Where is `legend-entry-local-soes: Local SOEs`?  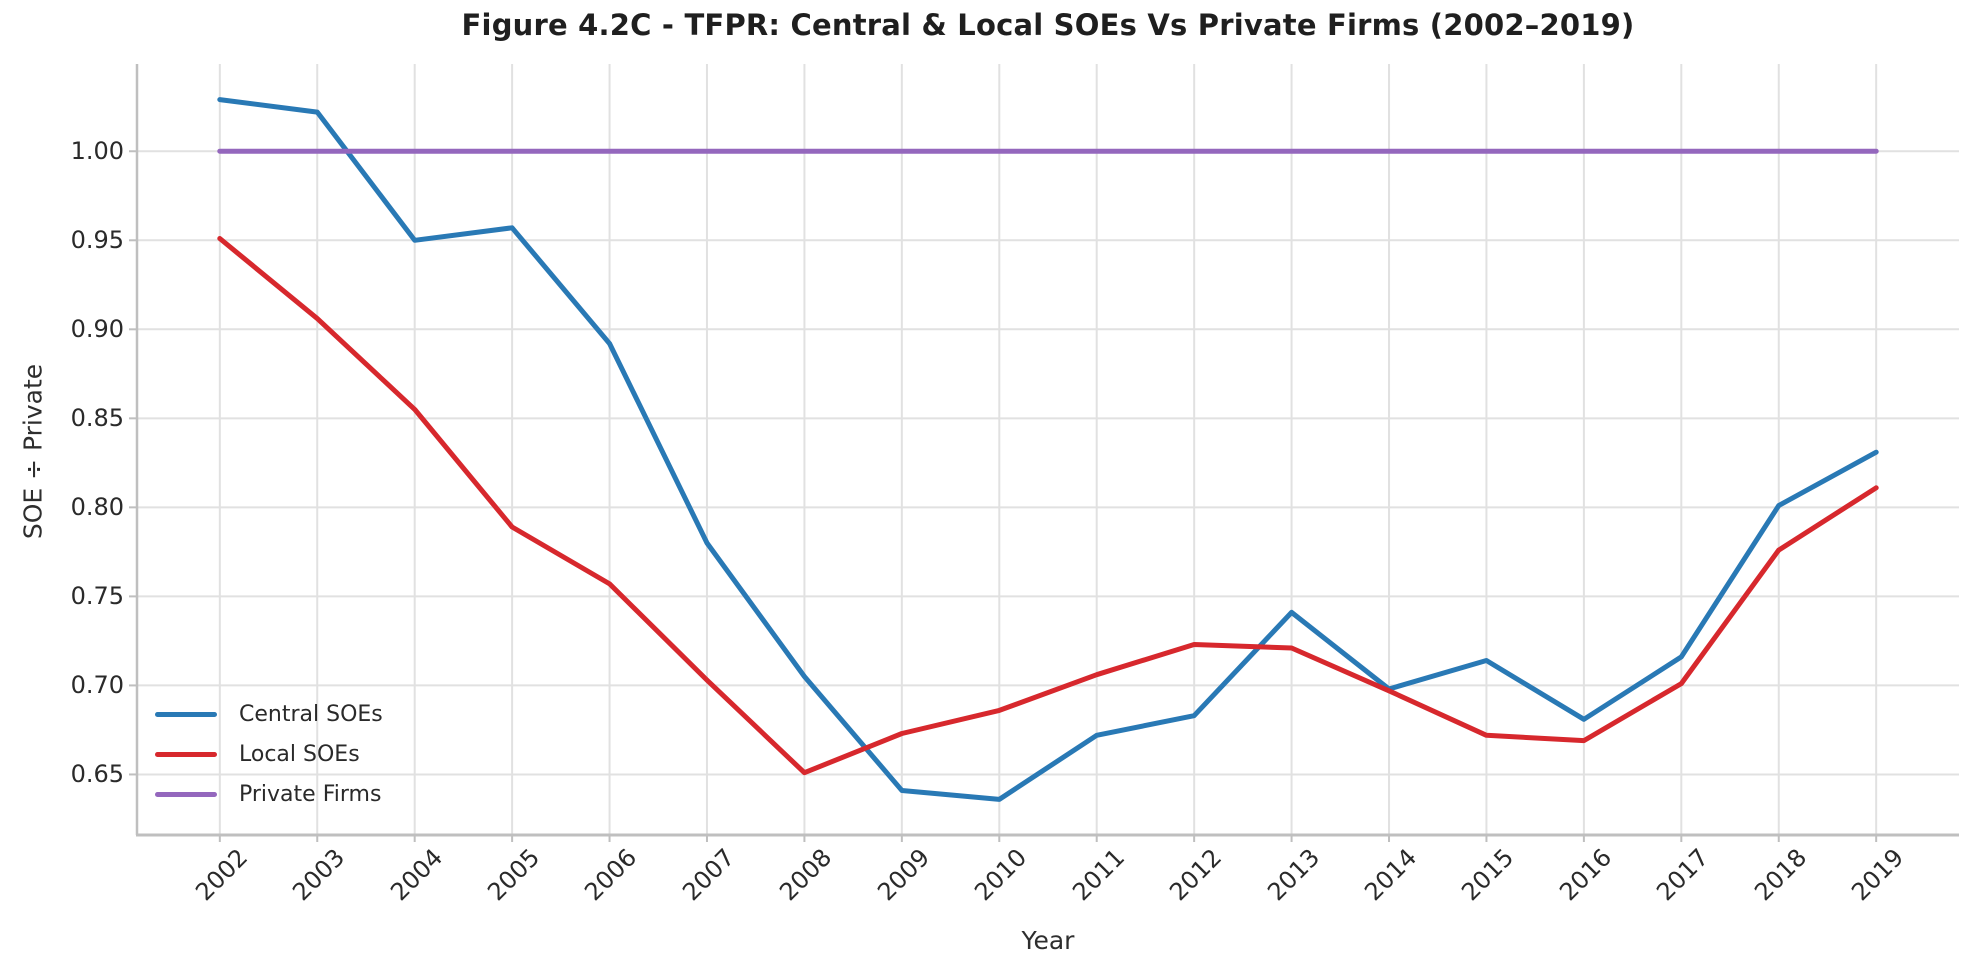 legend-entry-local-soes: Local SOEs is located at coordinates (269, 754).